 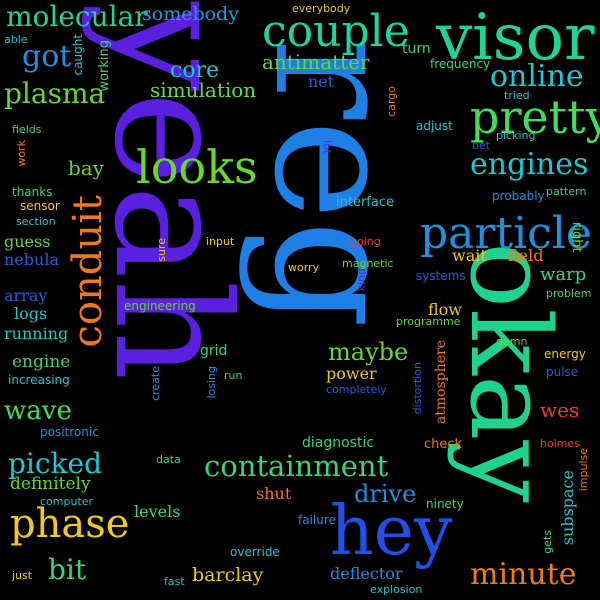 I want to click on word-energy: energy, so click(x=565, y=354).